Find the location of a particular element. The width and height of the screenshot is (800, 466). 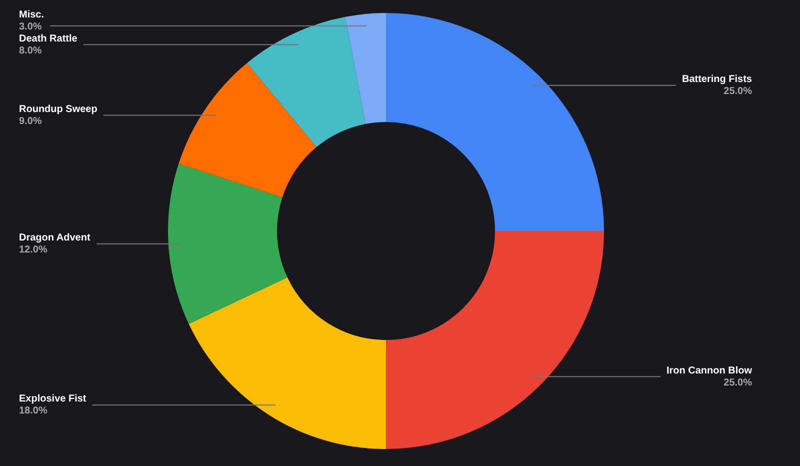

data-label: 8.0% is located at coordinates (30, 50).